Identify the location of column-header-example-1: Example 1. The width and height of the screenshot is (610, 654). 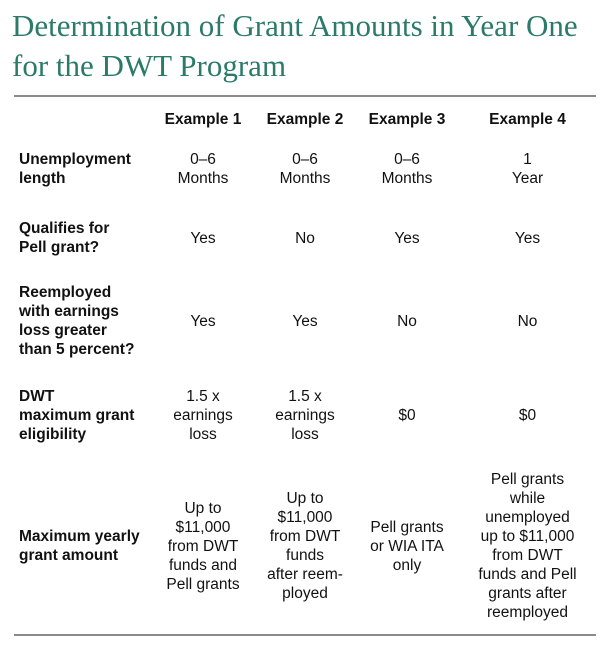
(203, 119).